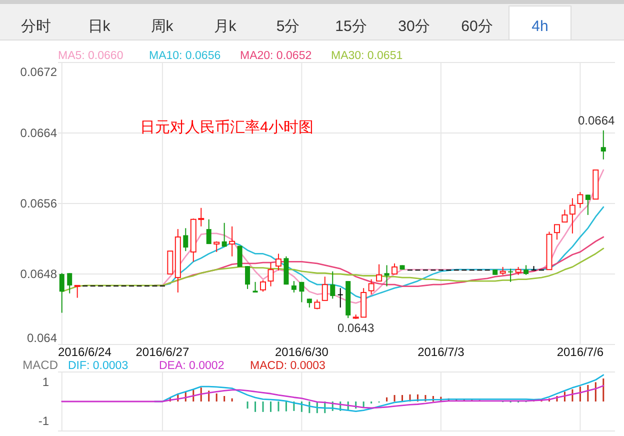 The image size is (624, 436). I want to click on text: MACD: 0.0003, so click(288, 366).